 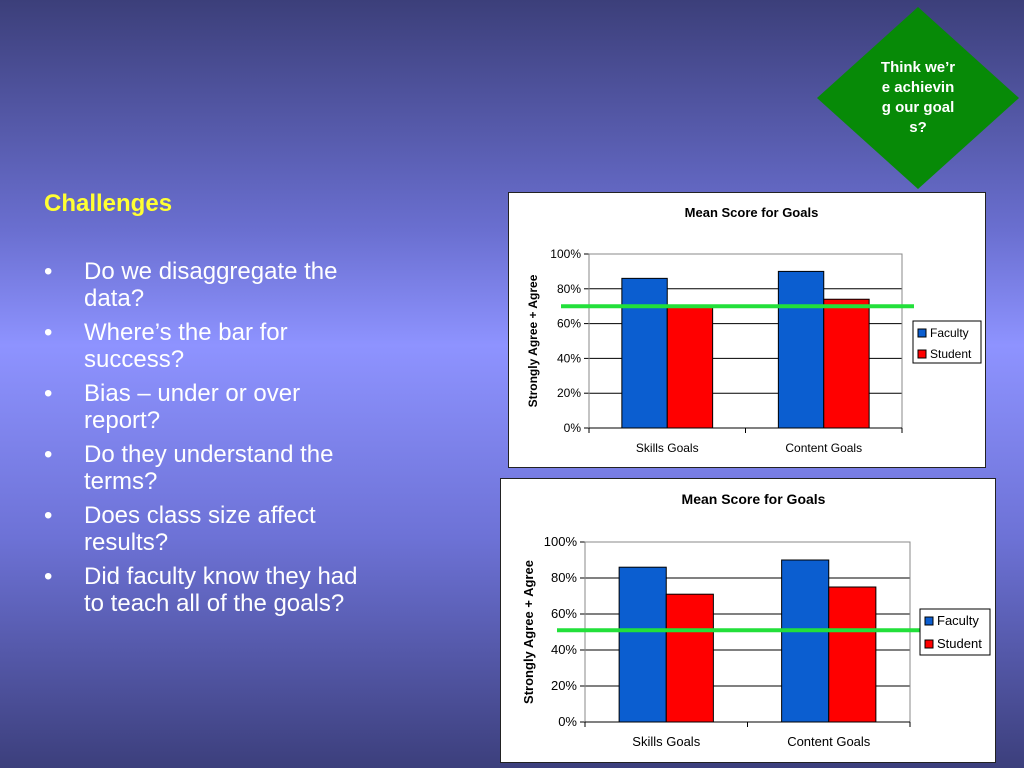 I want to click on callout-diamond: Think we’re achieving our goals?, so click(x=918, y=98).